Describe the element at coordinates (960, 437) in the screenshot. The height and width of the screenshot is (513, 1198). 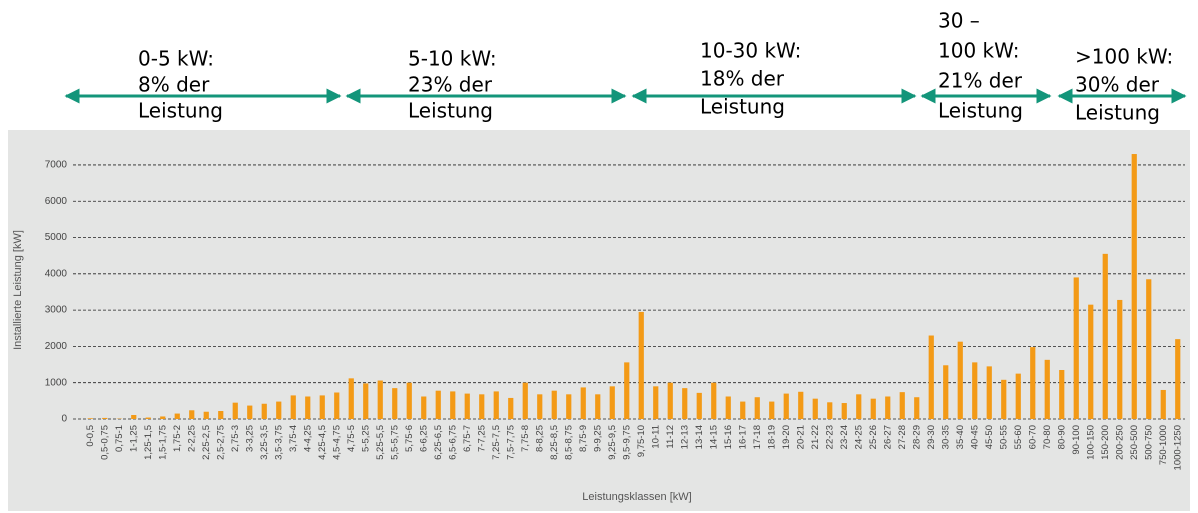
I see `x-tick-label: 35-40` at that location.